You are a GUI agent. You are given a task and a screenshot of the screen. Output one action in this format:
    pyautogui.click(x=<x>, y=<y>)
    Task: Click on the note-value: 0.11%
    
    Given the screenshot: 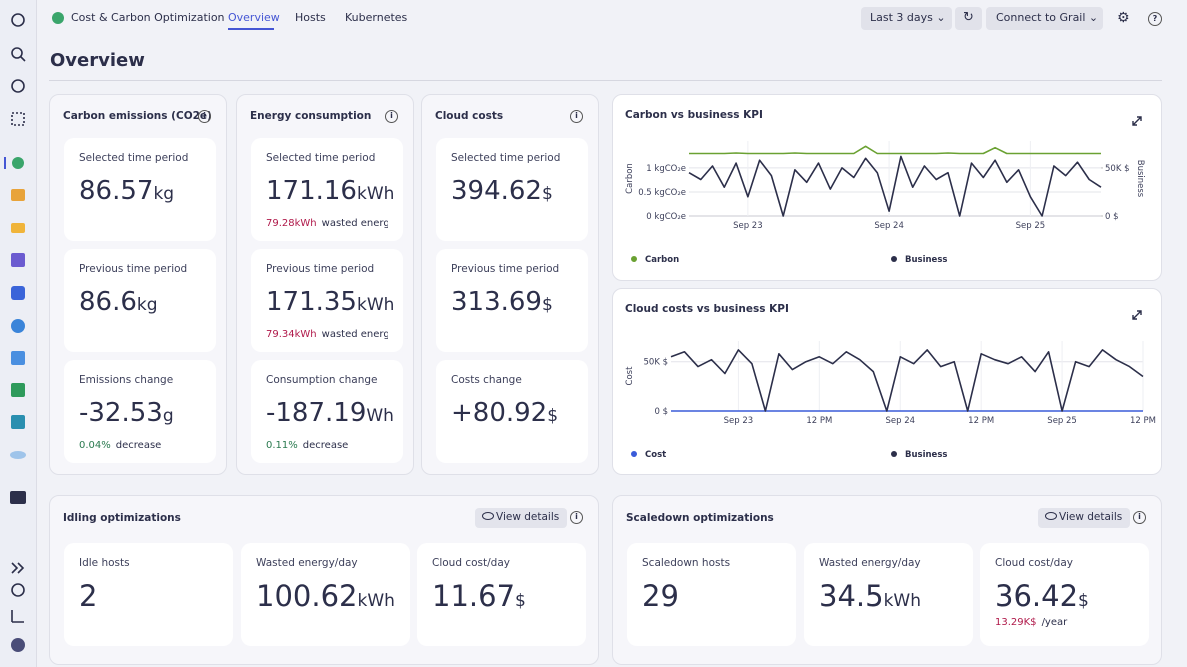 What is the action you would take?
    pyautogui.click(x=282, y=445)
    